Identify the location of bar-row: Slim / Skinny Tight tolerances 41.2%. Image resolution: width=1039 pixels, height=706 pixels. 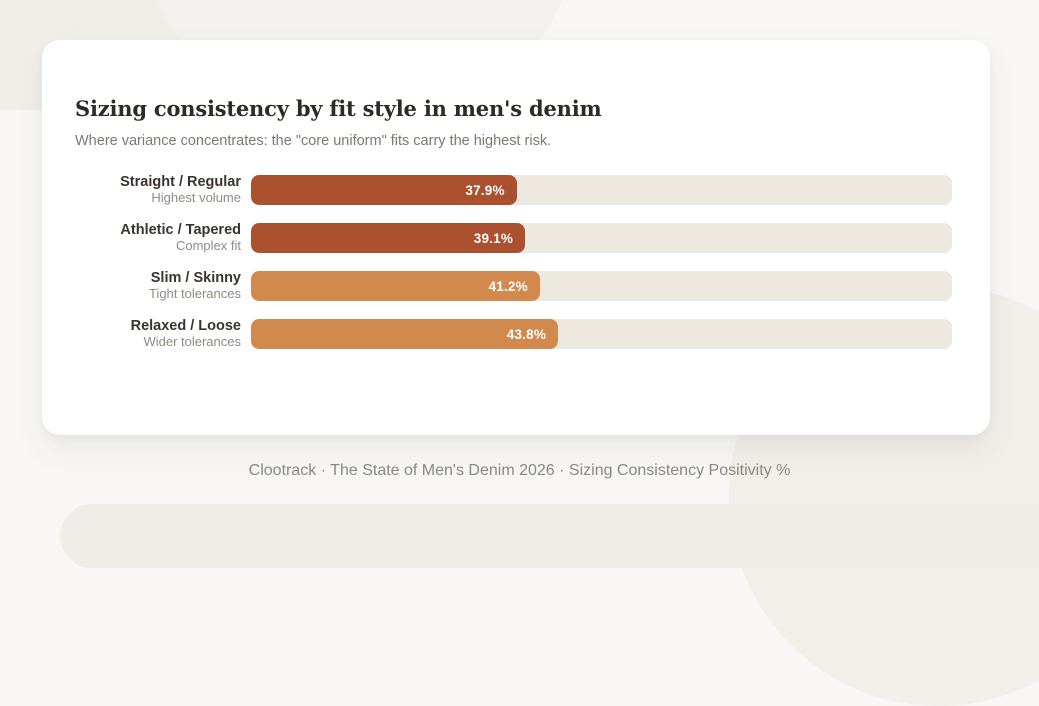
(513, 286).